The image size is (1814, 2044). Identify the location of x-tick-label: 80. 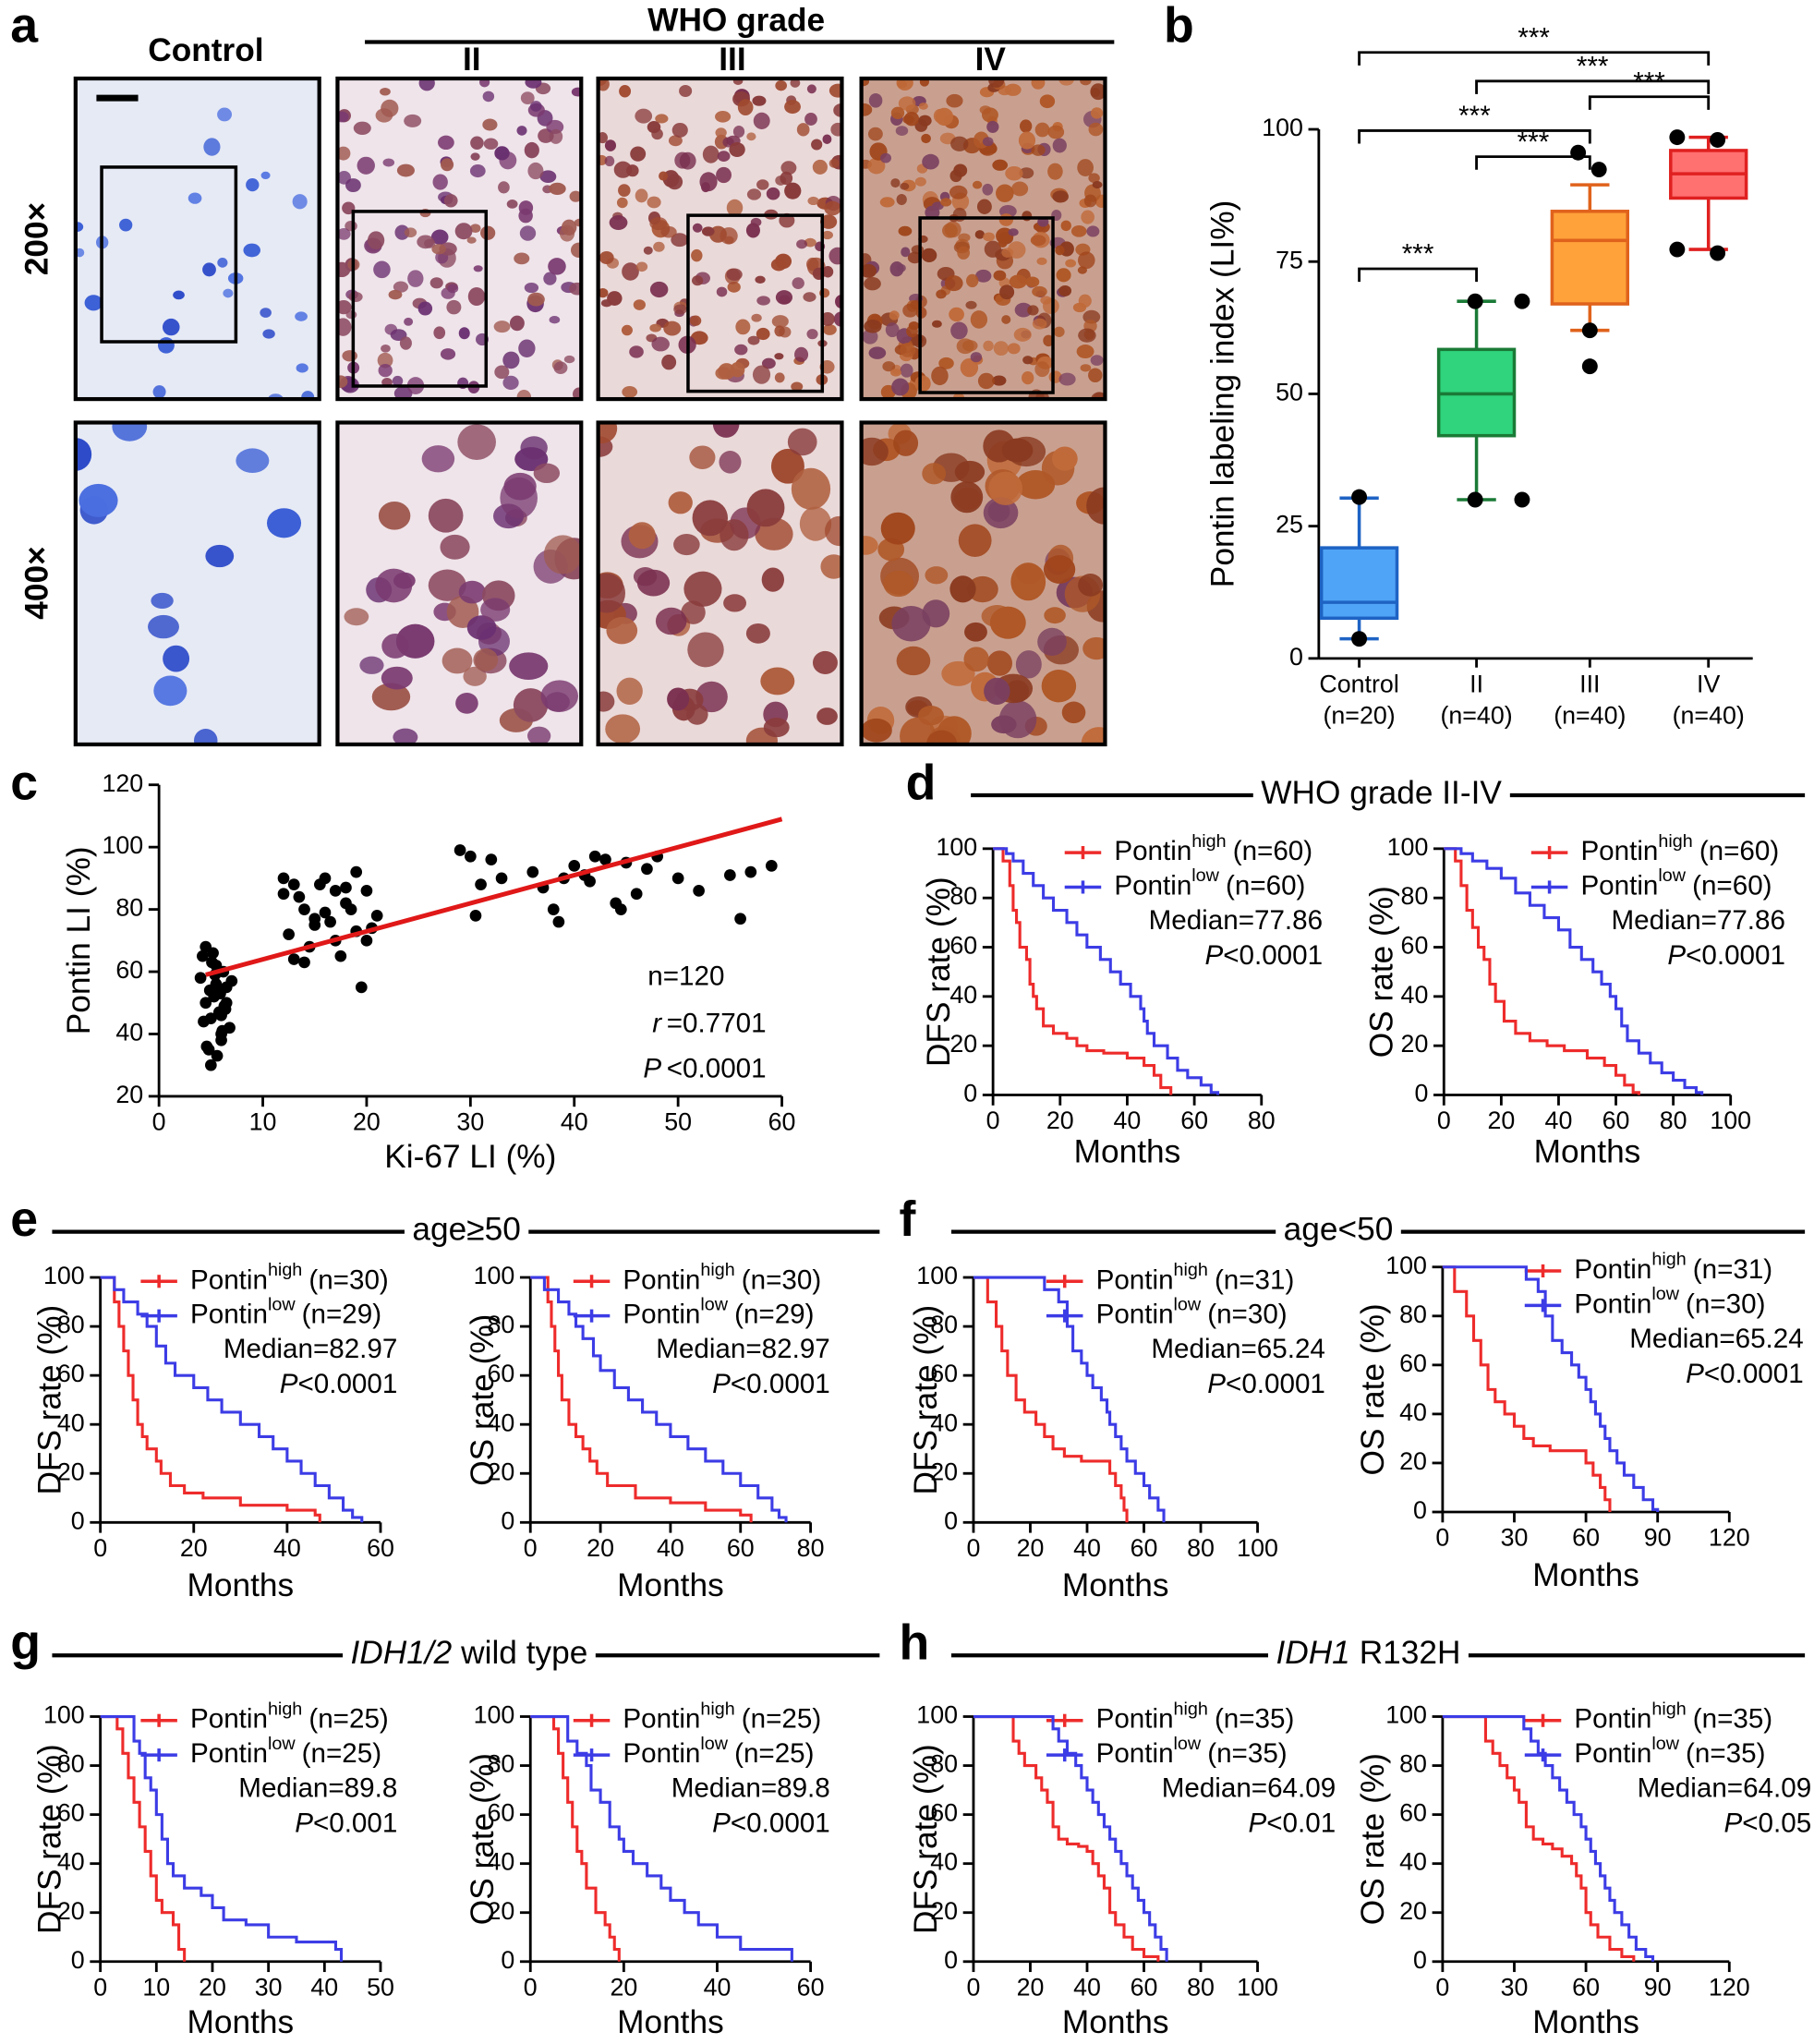
(811, 1548).